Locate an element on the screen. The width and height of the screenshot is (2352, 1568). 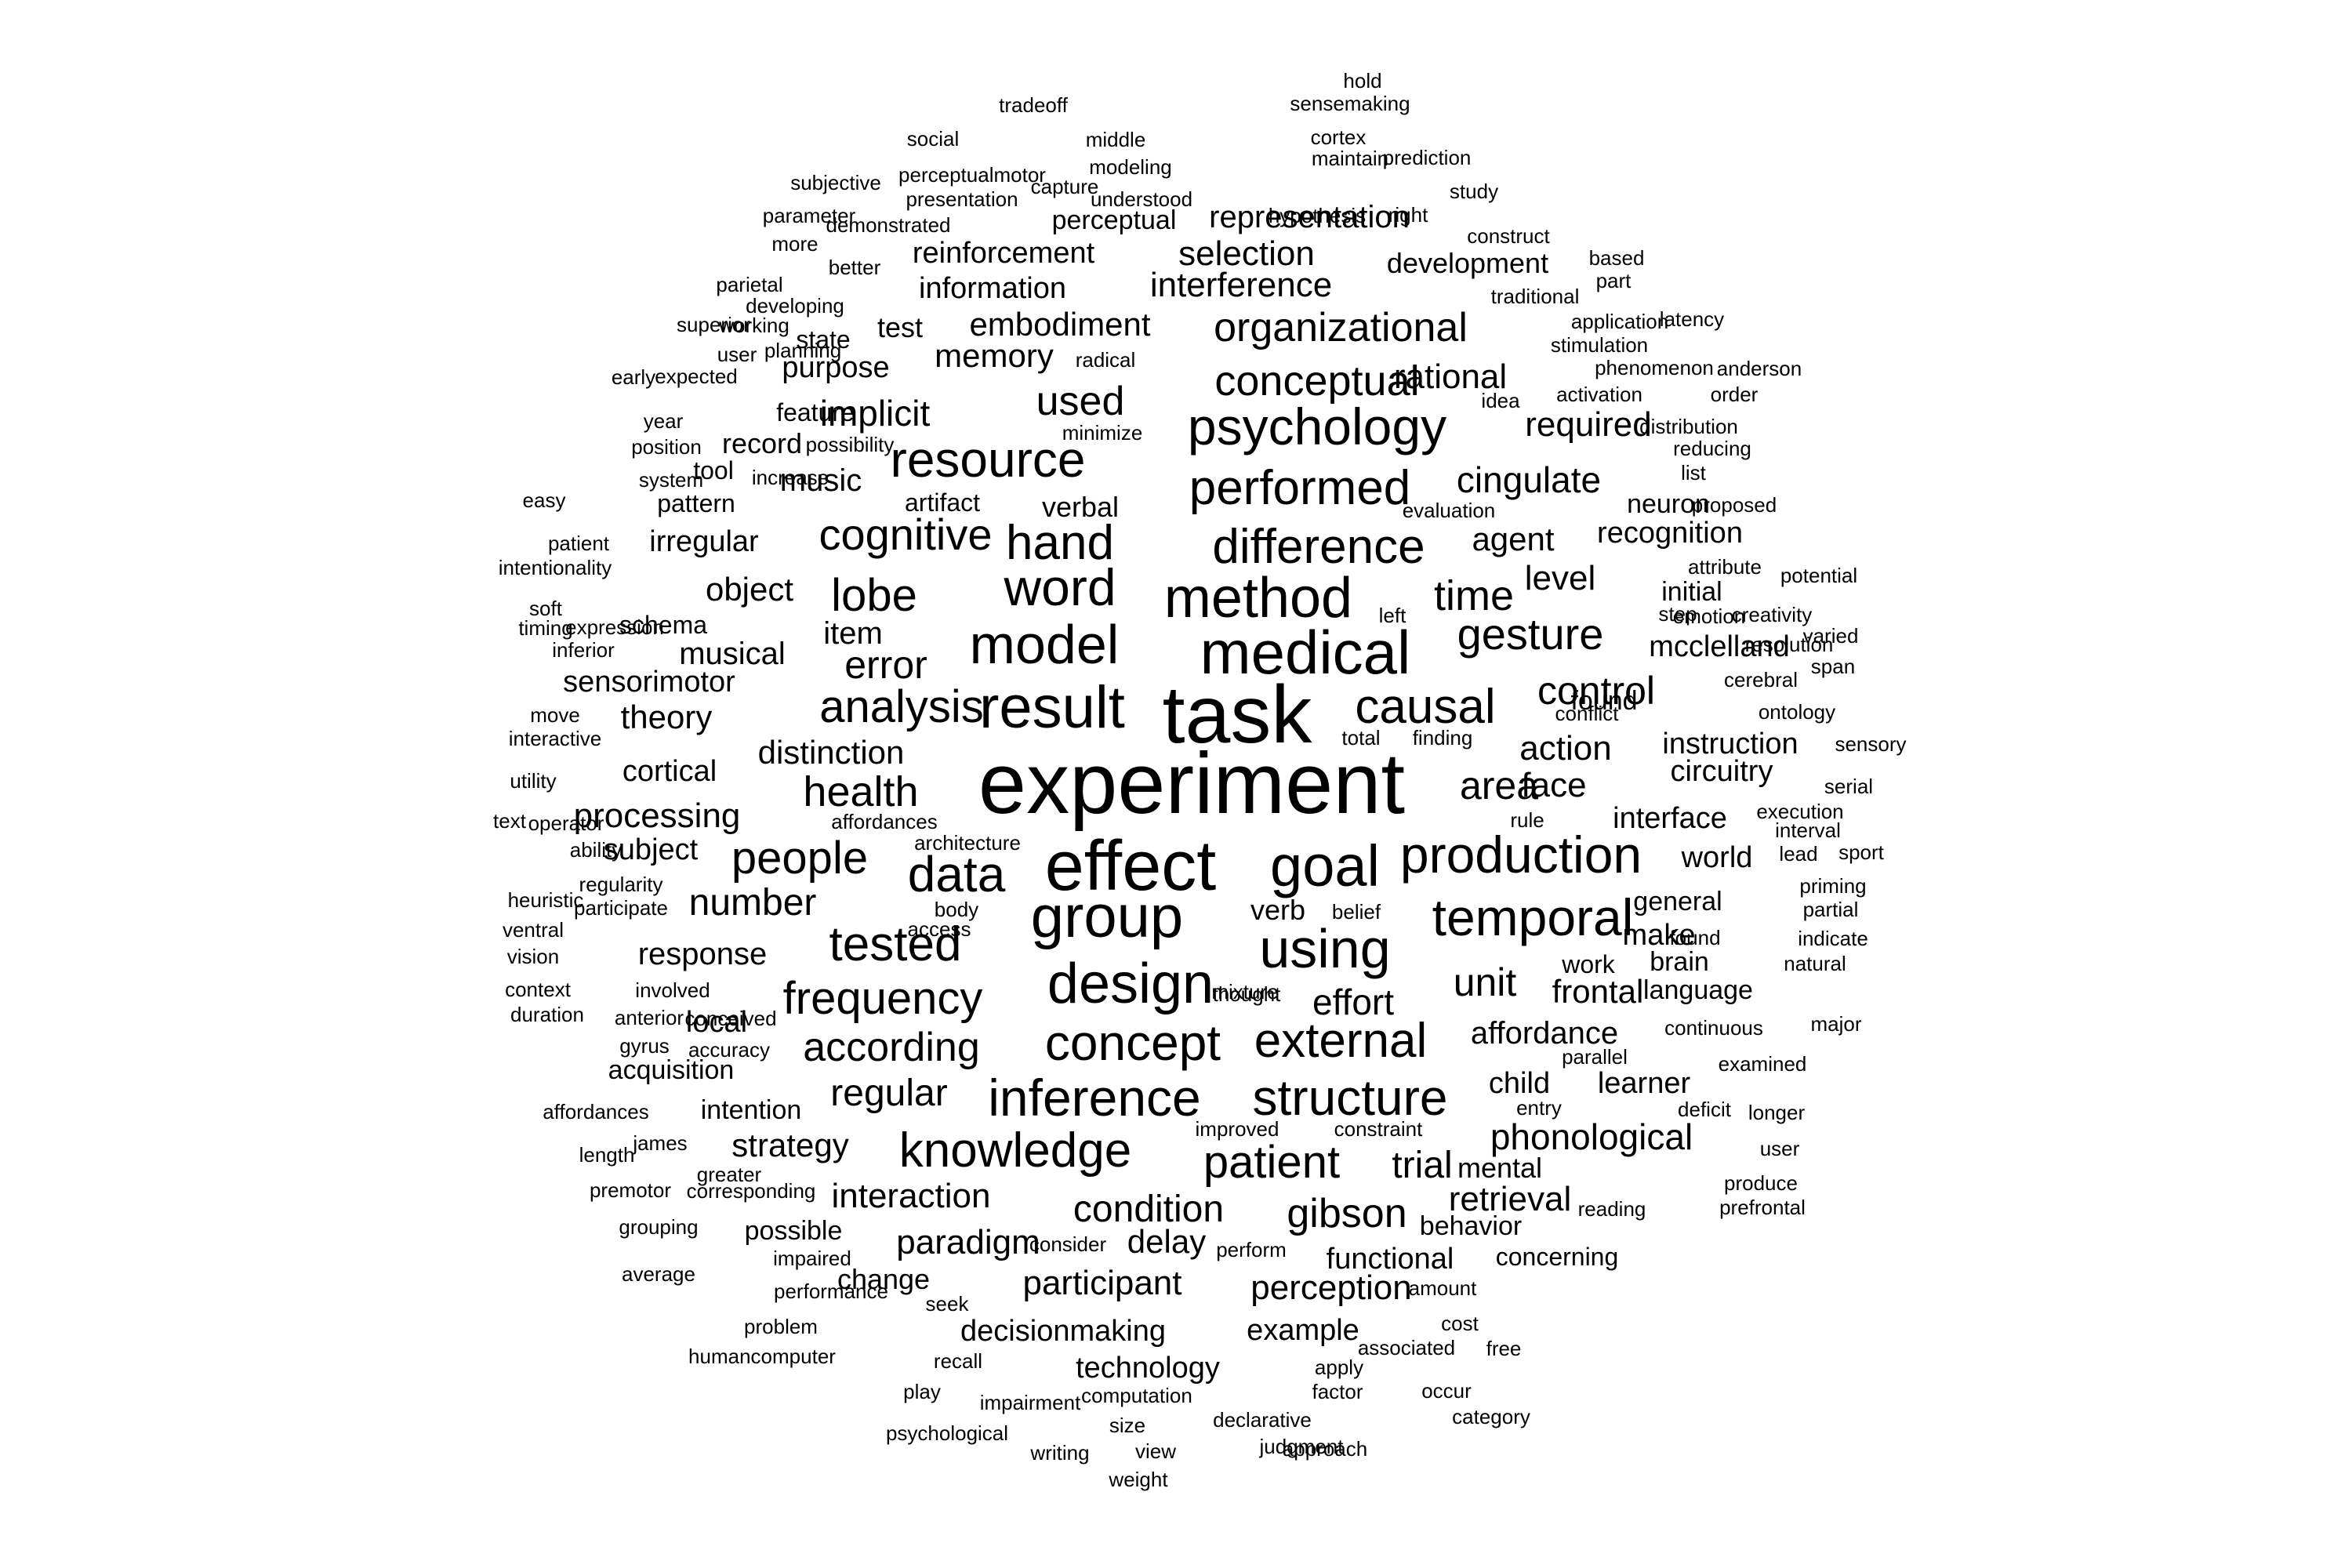
cloud-word: length is located at coordinates (607, 1155).